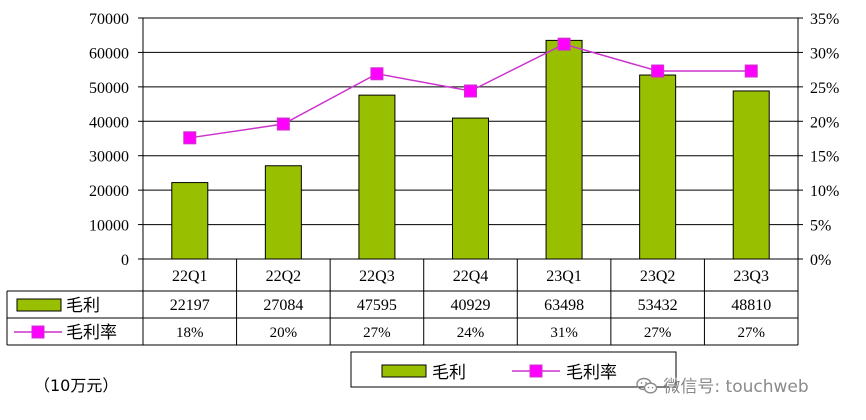 This screenshot has width=866, height=420. Describe the element at coordinates (190, 305) in the screenshot. I see `data-label-gross-profit: 22197` at that location.